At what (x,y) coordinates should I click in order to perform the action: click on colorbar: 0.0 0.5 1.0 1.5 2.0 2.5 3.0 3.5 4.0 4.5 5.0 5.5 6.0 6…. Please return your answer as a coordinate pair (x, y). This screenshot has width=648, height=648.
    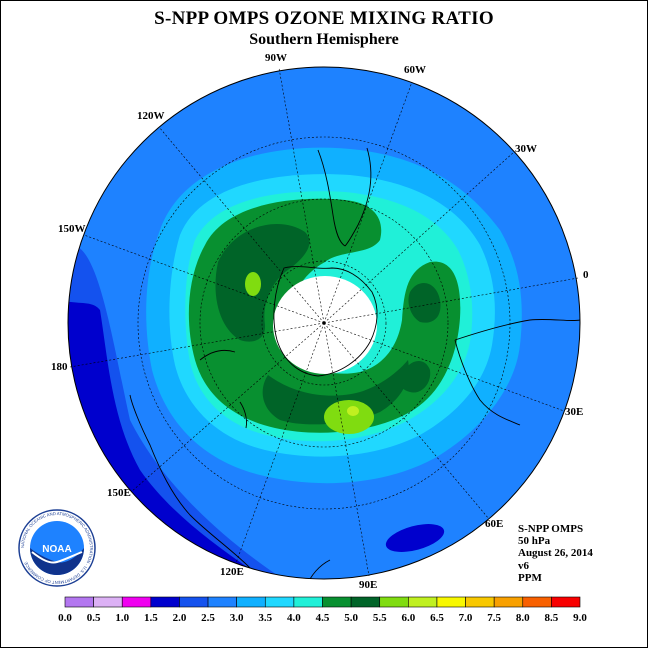
    Looking at the image, I should click on (322, 610).